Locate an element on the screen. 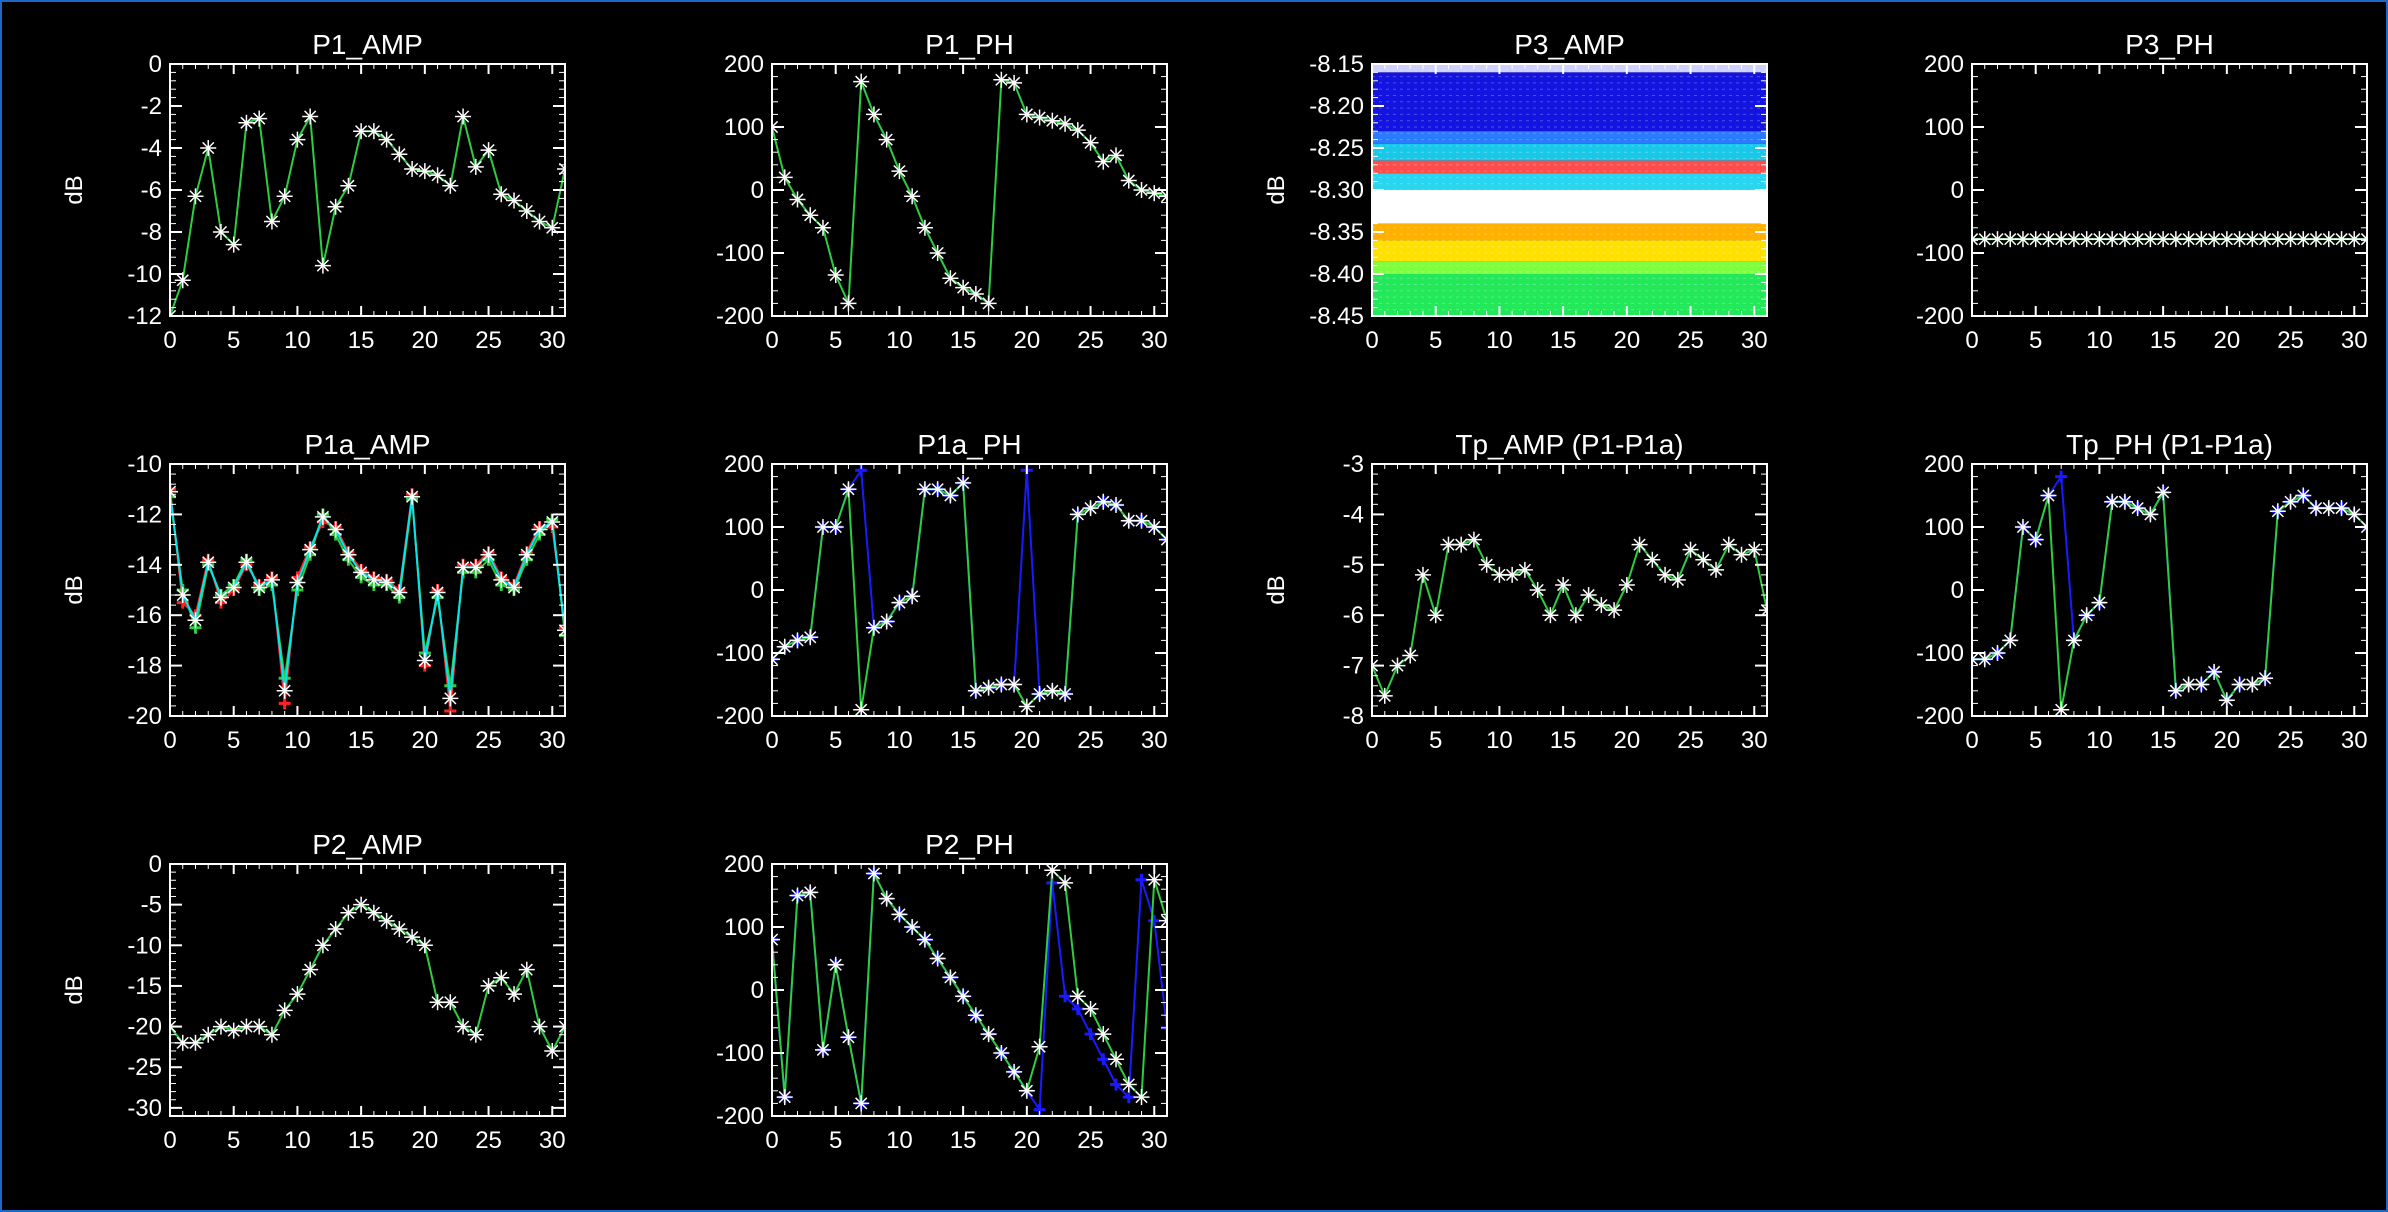  x-tick-label: 15 is located at coordinates (963, 340).